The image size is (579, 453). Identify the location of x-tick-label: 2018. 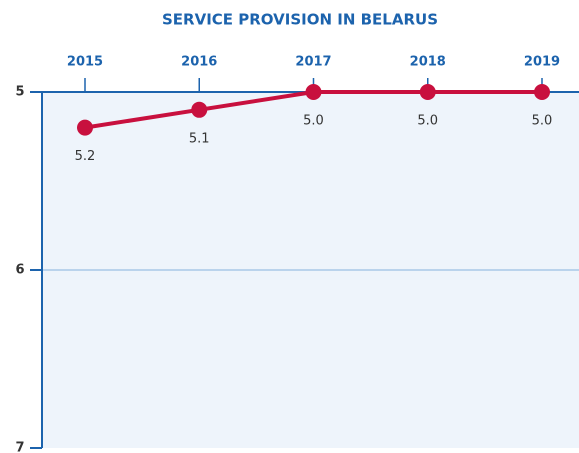
(428, 62).